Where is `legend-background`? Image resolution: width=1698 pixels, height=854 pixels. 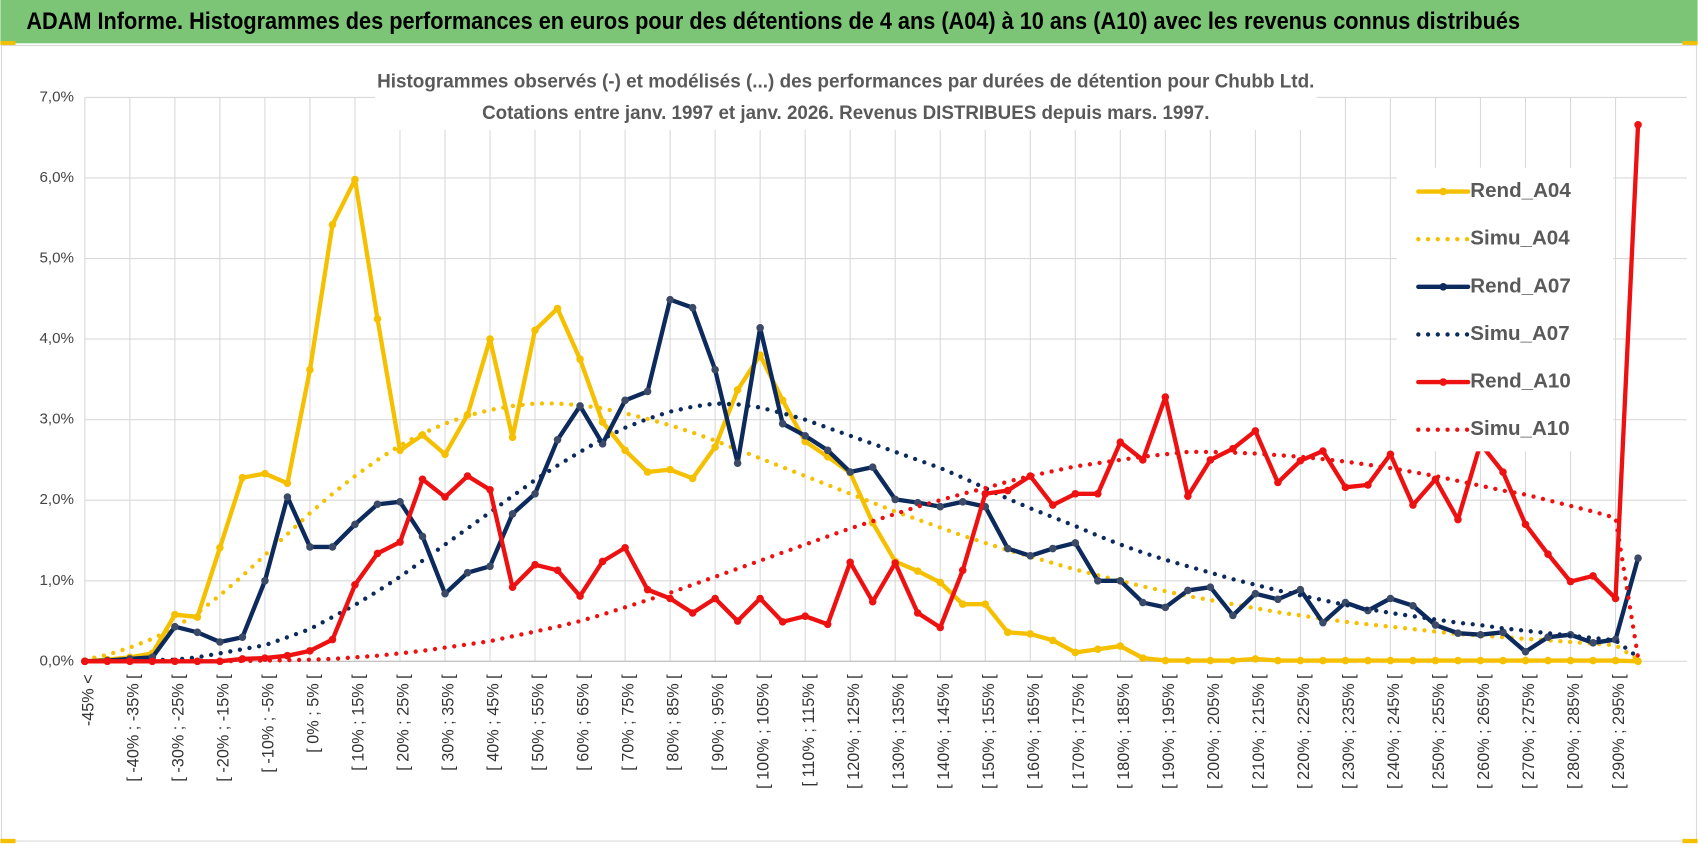 legend-background is located at coordinates (1505, 309).